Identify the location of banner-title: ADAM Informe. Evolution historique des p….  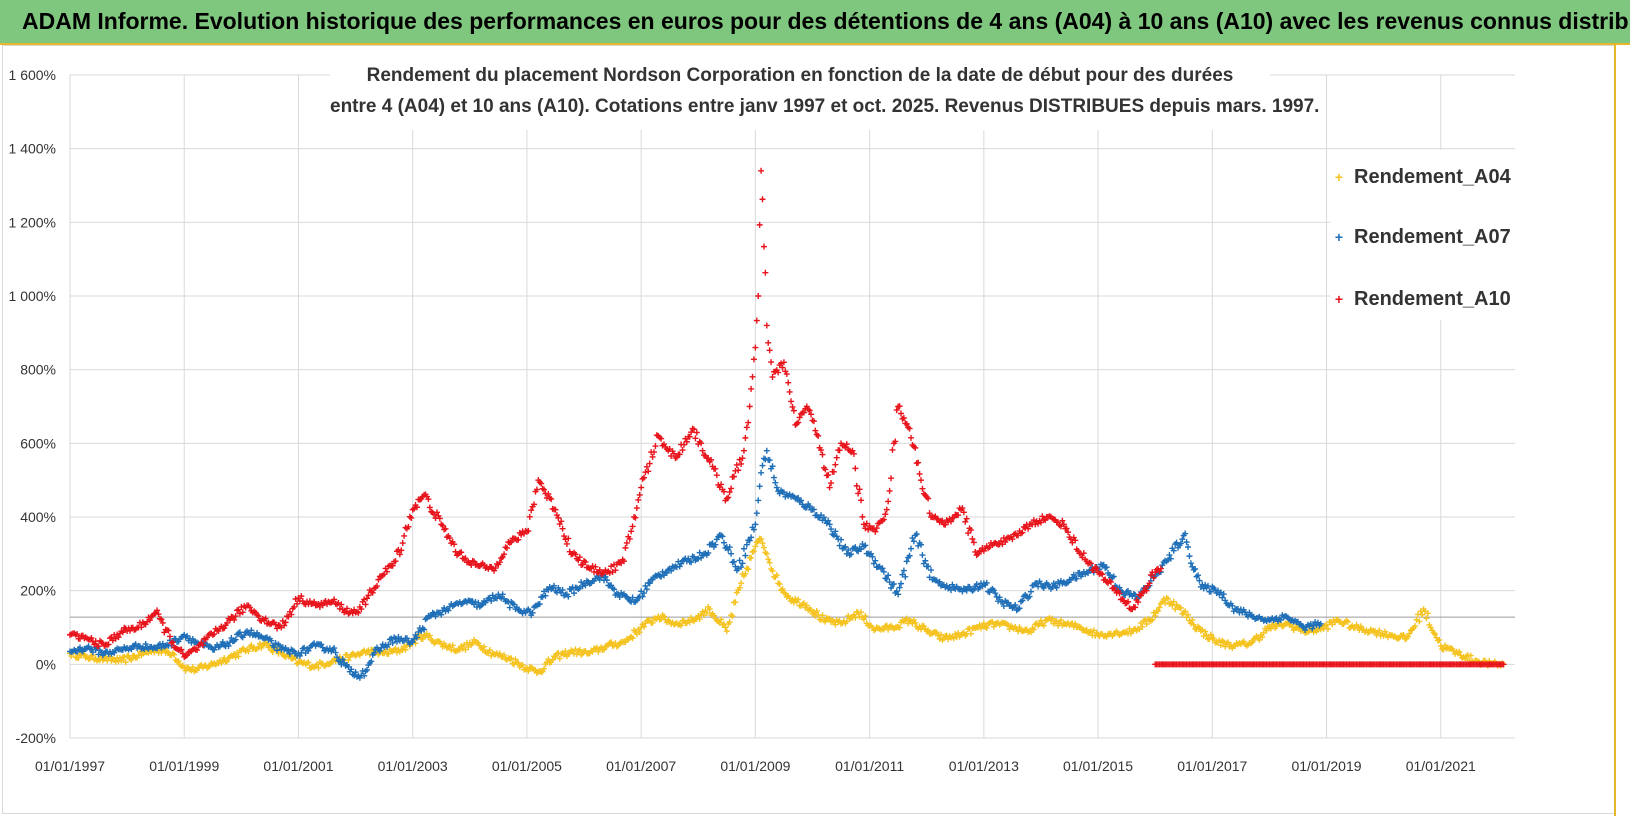
(826, 21).